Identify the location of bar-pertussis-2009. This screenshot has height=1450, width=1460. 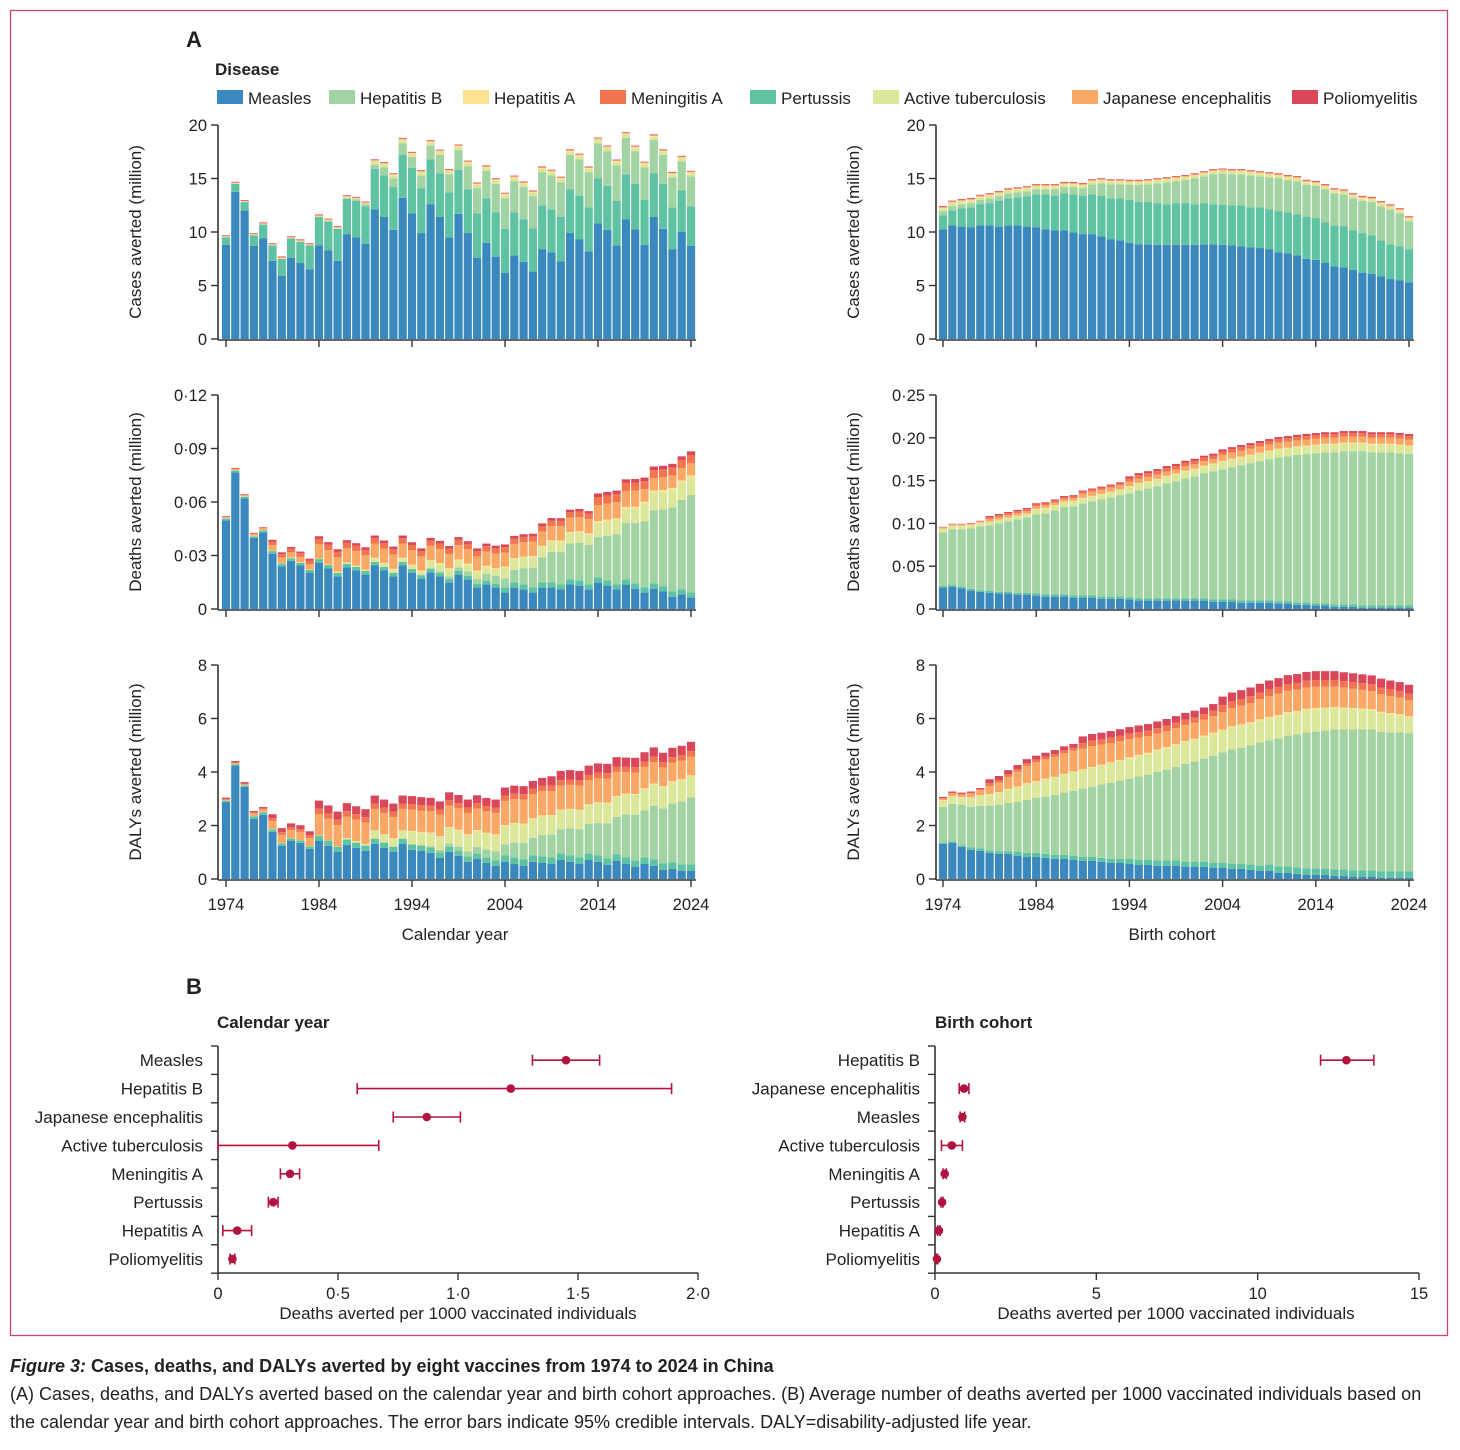
(551, 585).